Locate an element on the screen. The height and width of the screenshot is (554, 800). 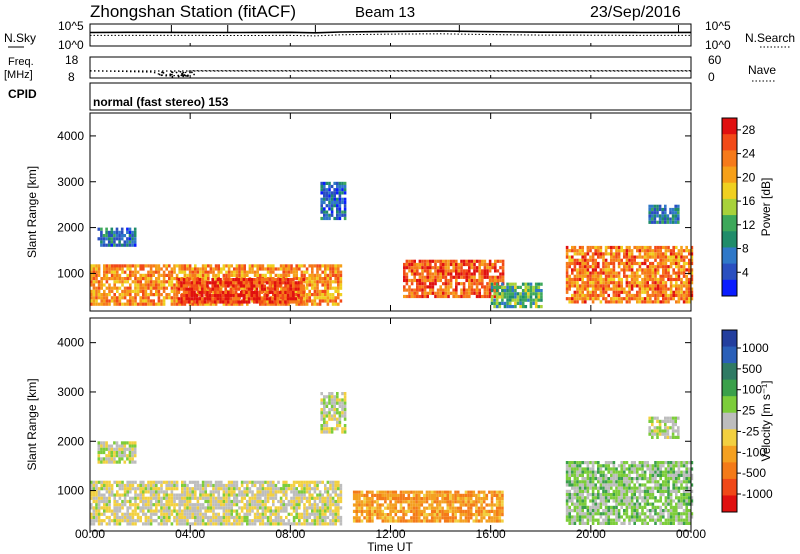
noise-left-tick-bottom: 10^0 is located at coordinates (71, 45).